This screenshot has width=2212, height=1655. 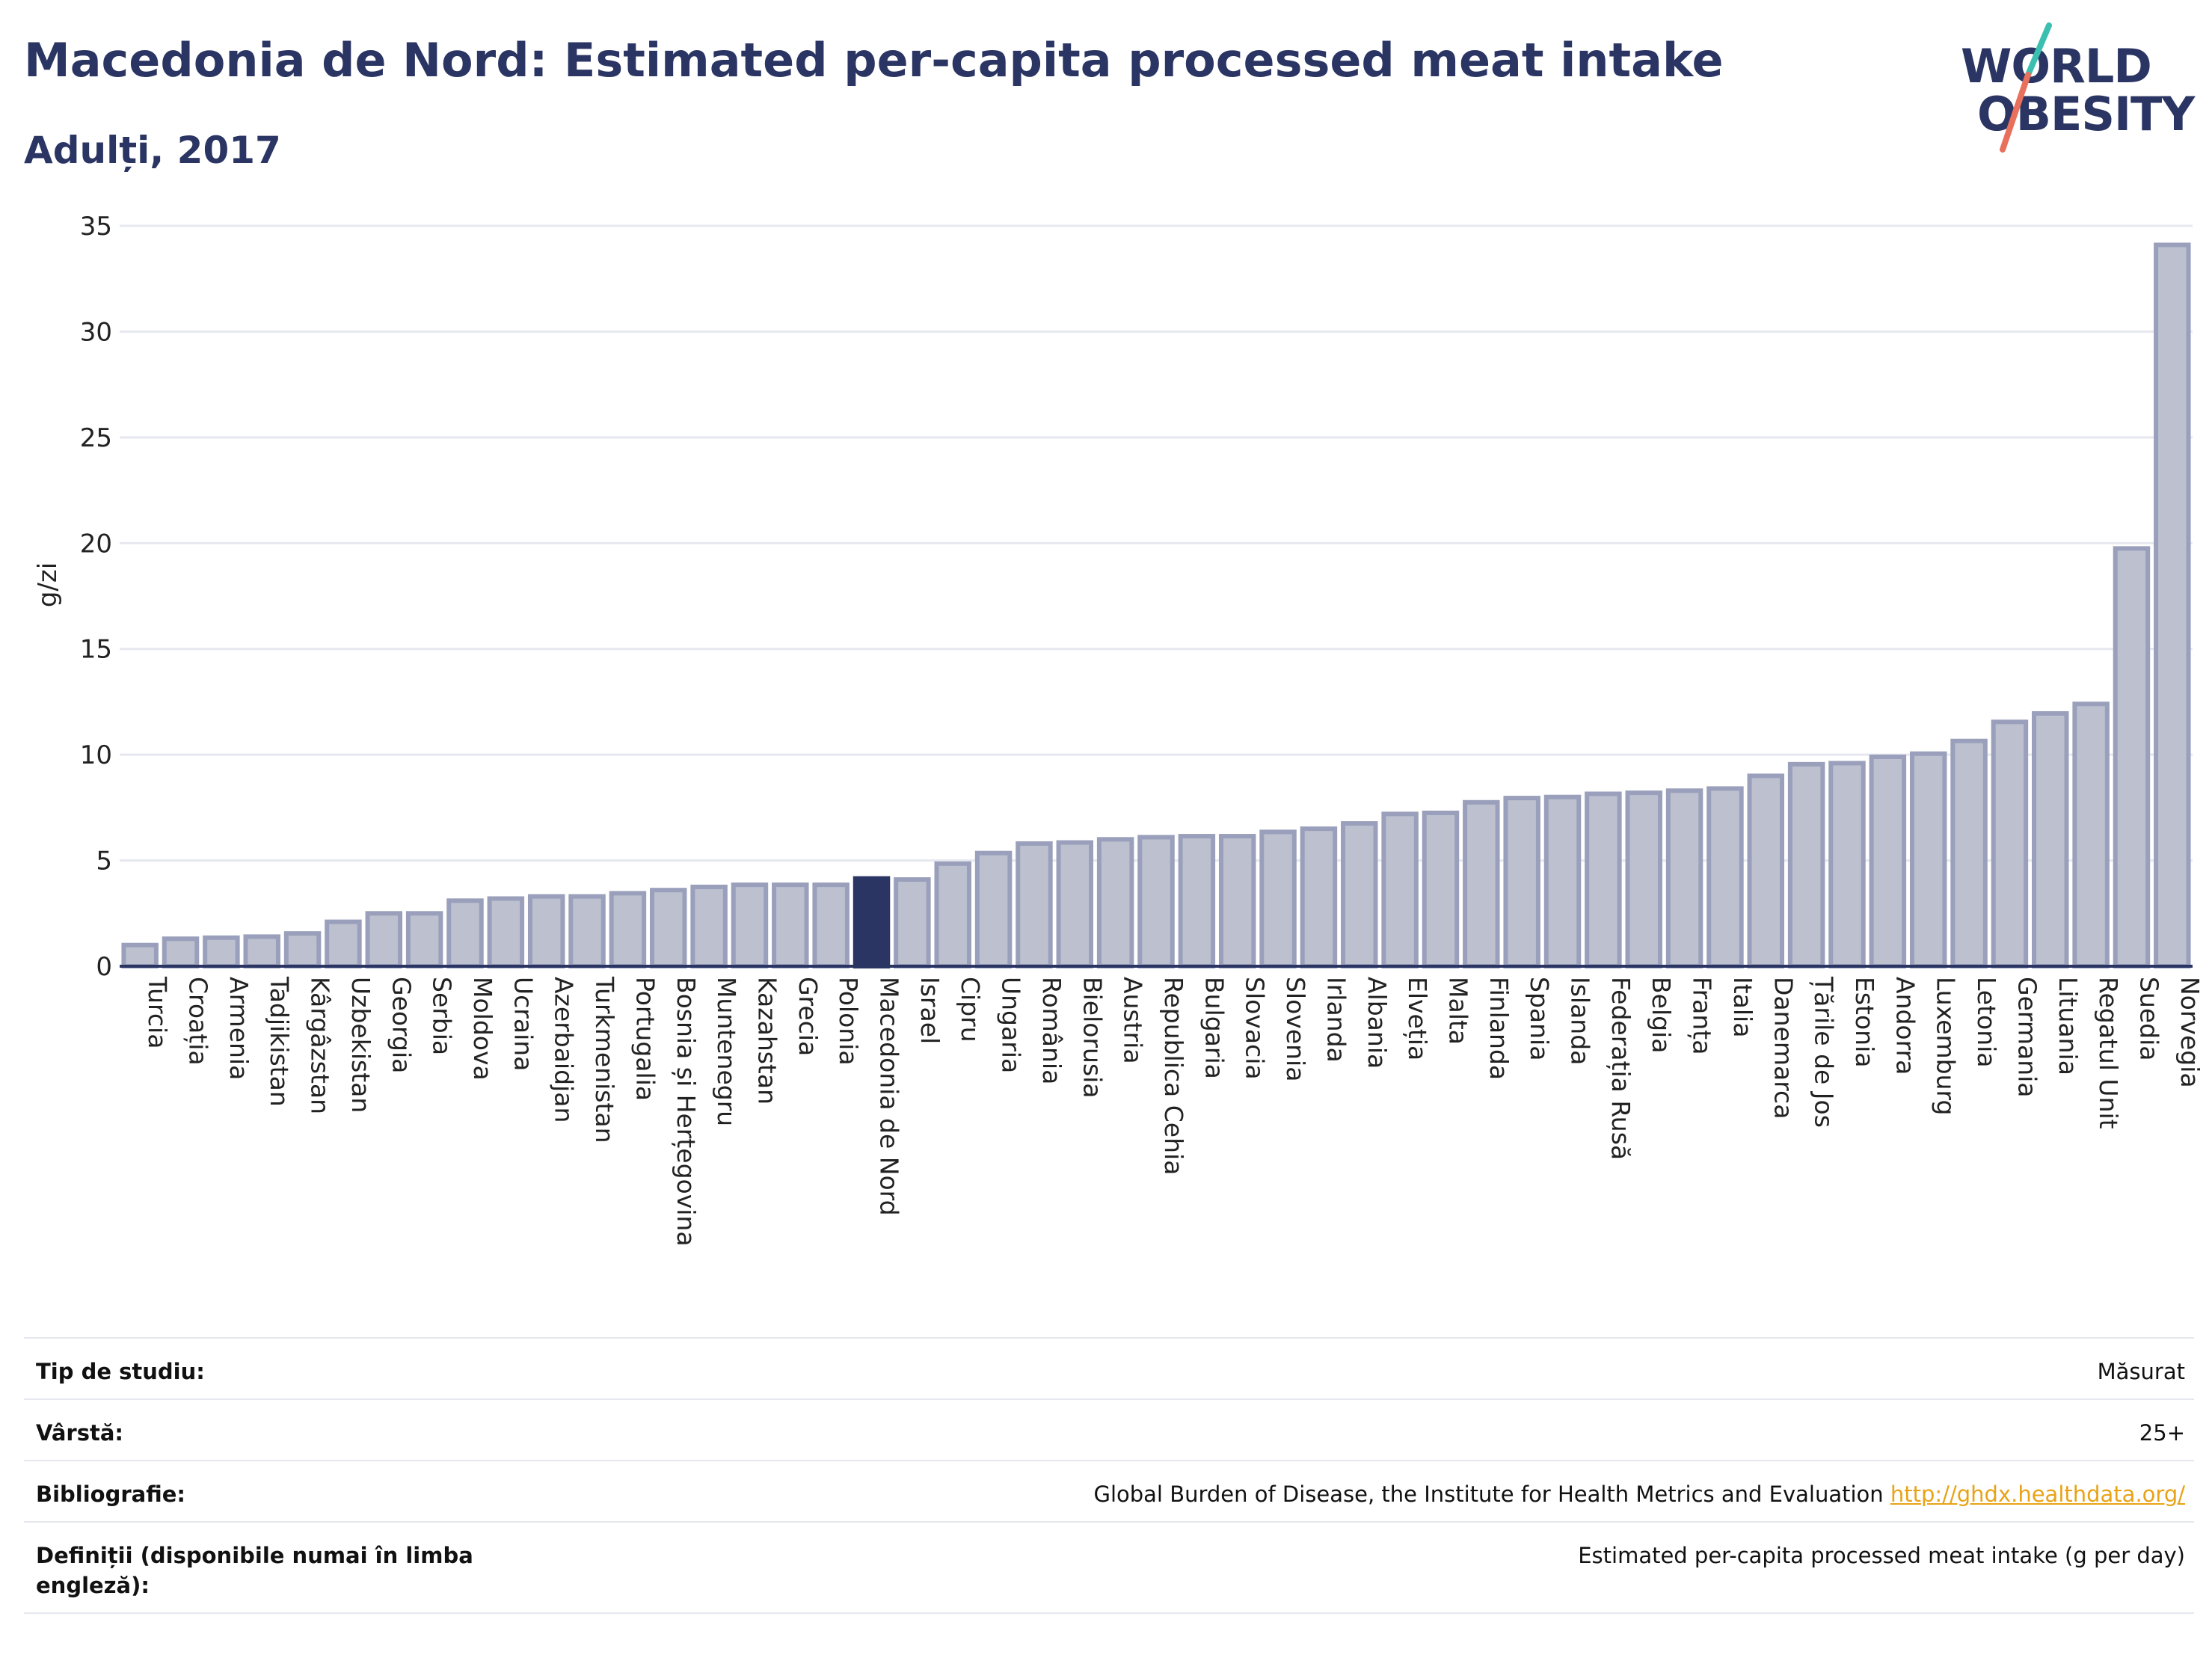 I want to click on x-tick-label: Estonia, so click(x=1864, y=1022).